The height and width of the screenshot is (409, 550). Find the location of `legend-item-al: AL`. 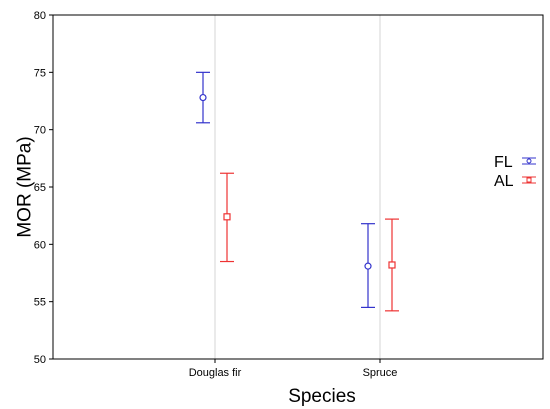

legend-item-al: AL is located at coordinates (515, 181).